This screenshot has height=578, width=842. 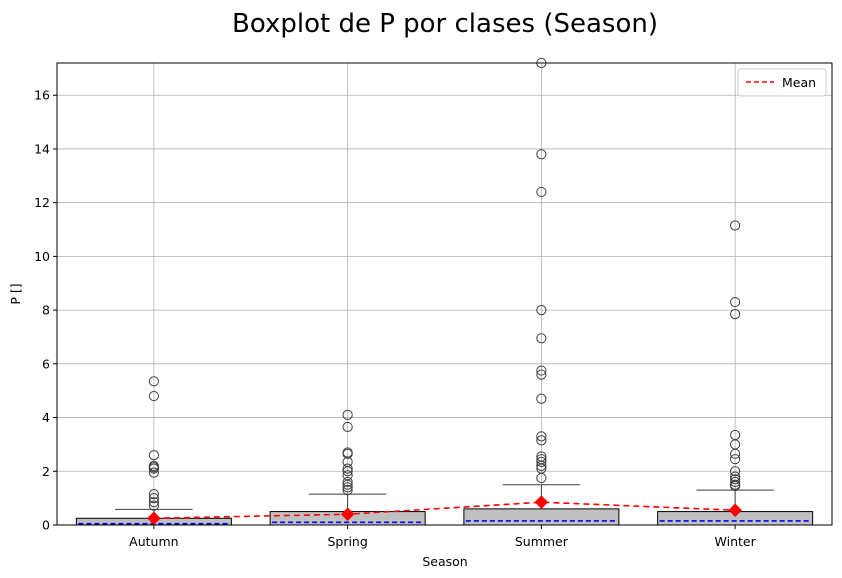 I want to click on y-tick-label: 10, so click(x=42, y=256).